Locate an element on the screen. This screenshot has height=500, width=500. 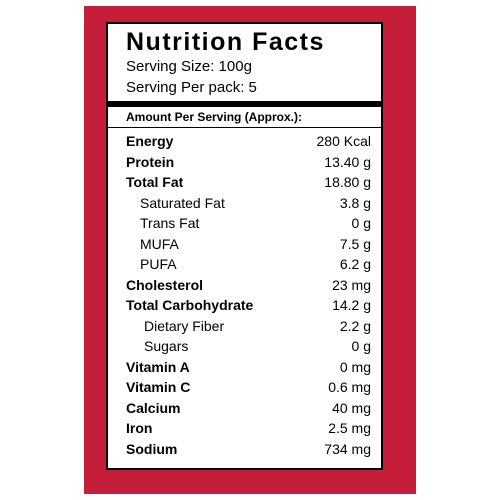
serving-per-pack: Serving Per pack: 5 is located at coordinates (191, 87).